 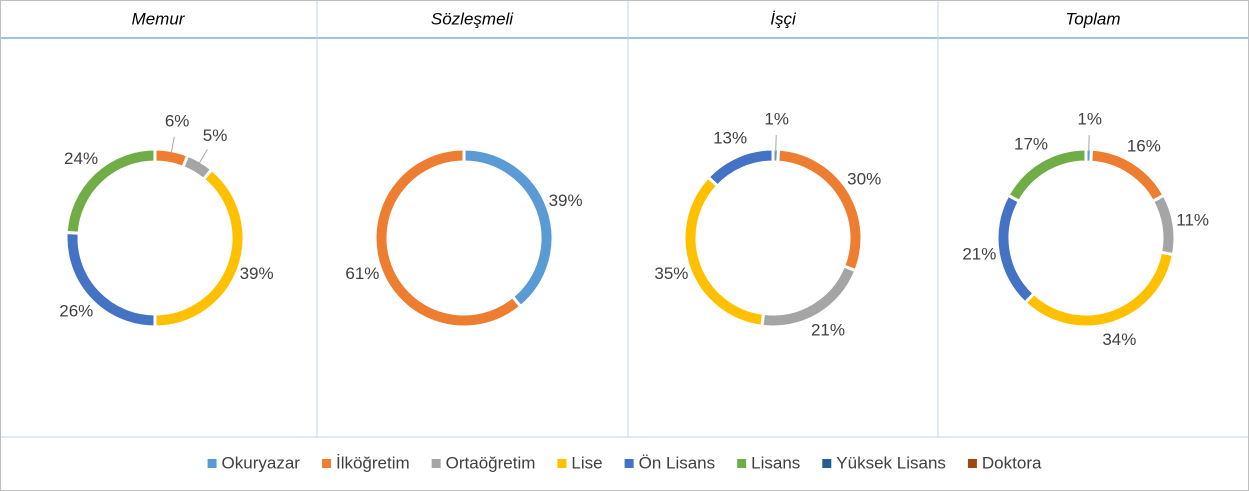 I want to click on data-label: 61%, so click(x=362, y=273).